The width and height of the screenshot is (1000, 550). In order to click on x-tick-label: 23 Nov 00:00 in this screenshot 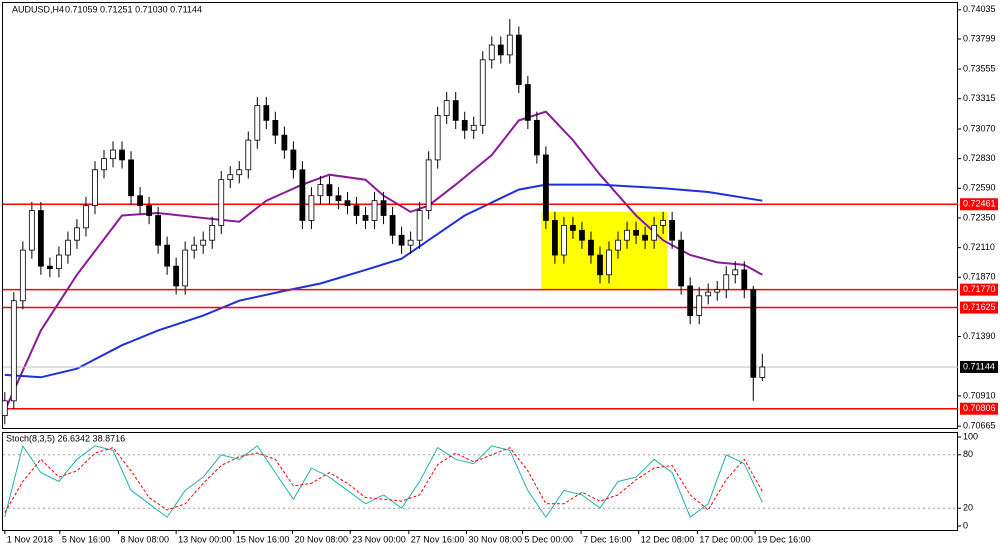, I will do `click(379, 539)`.